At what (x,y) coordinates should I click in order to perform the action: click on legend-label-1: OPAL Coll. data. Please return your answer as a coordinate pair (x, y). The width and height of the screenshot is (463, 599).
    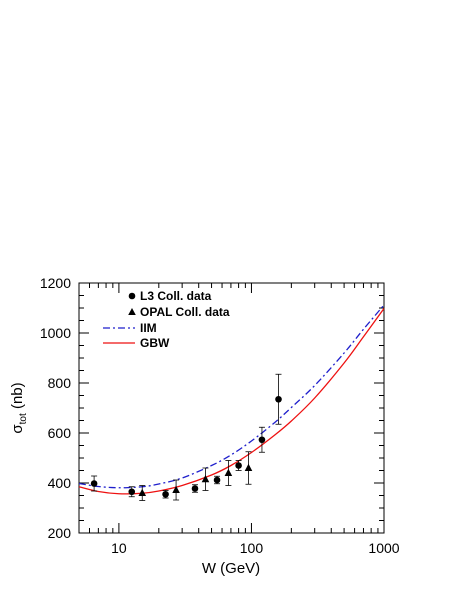
    Looking at the image, I should click on (185, 312).